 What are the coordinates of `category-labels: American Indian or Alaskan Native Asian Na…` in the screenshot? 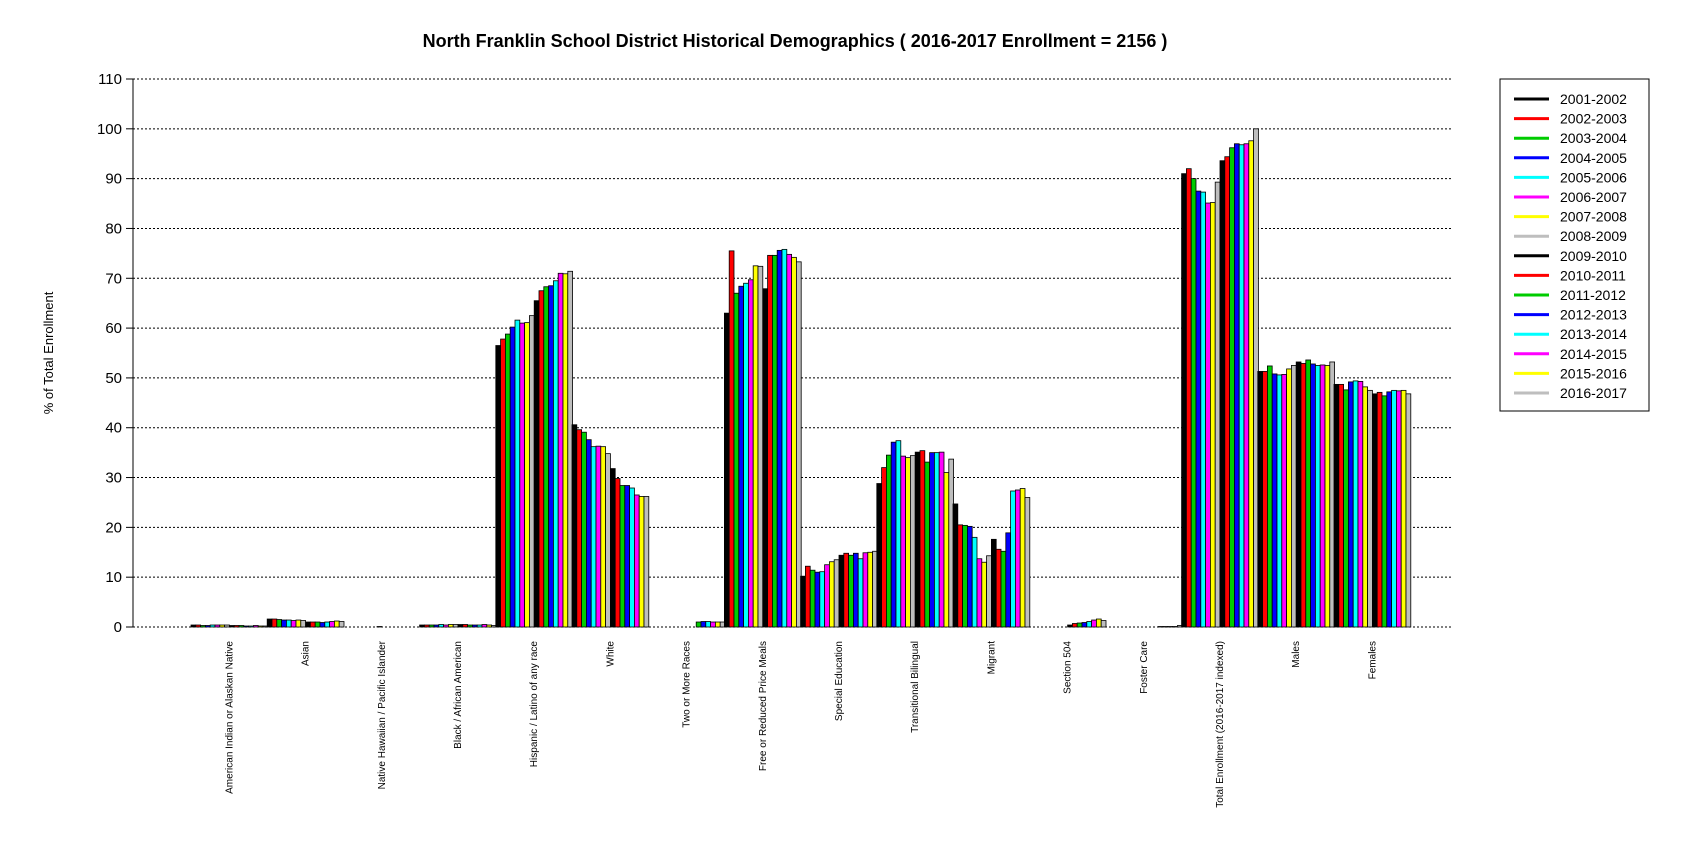 It's located at (801, 723).